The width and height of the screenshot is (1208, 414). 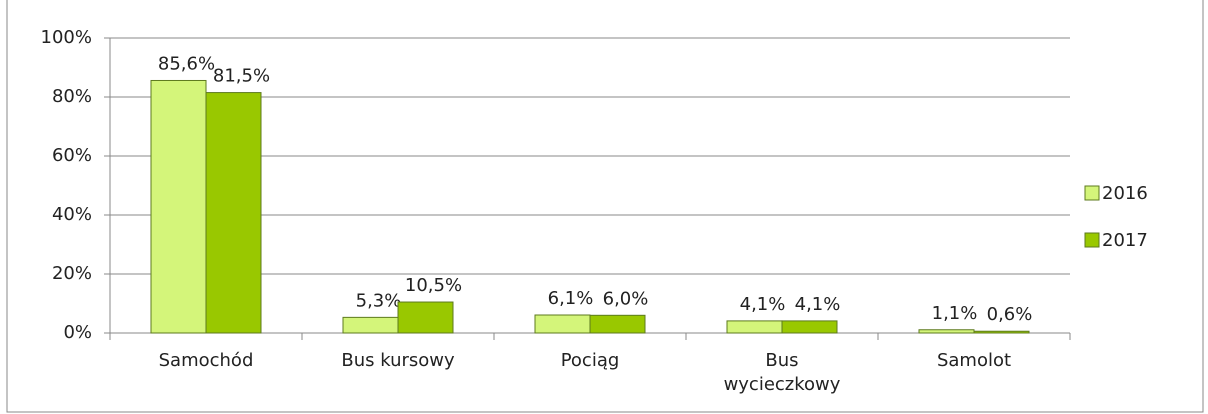 I want to click on value-label: 10,5%, so click(x=433, y=285).